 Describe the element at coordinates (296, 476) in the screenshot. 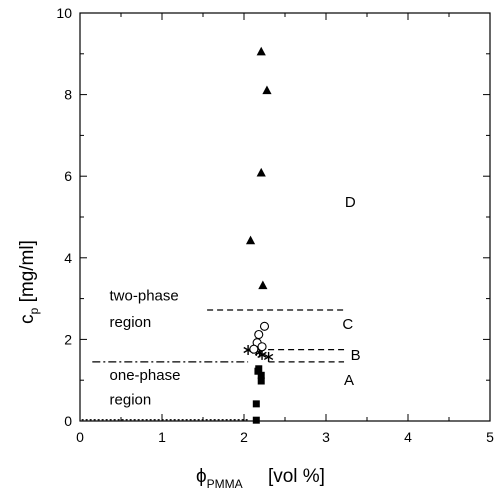

I see `x-axis-unit: [vol %]` at that location.